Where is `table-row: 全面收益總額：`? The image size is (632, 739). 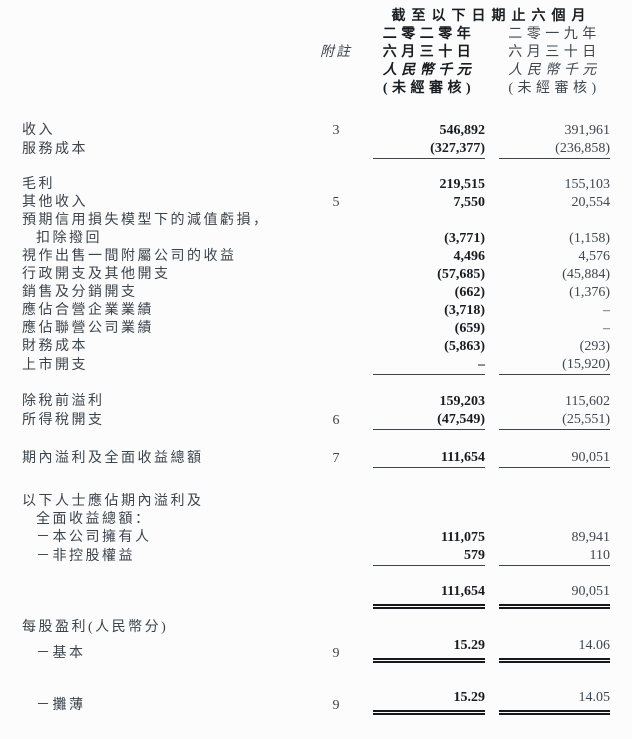
table-row: 全面收益總額： is located at coordinates (316, 520).